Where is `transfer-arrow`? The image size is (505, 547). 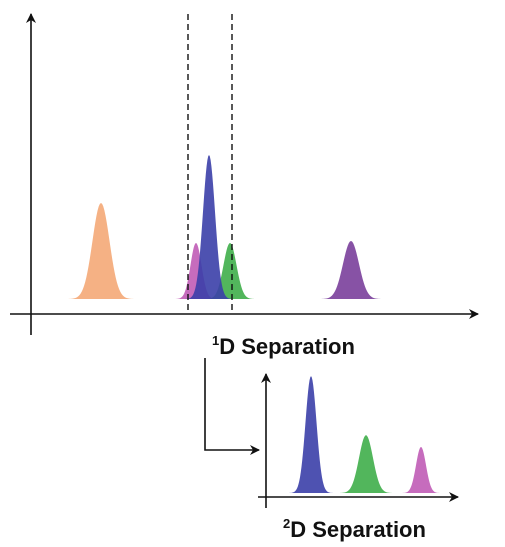 transfer-arrow is located at coordinates (232, 406).